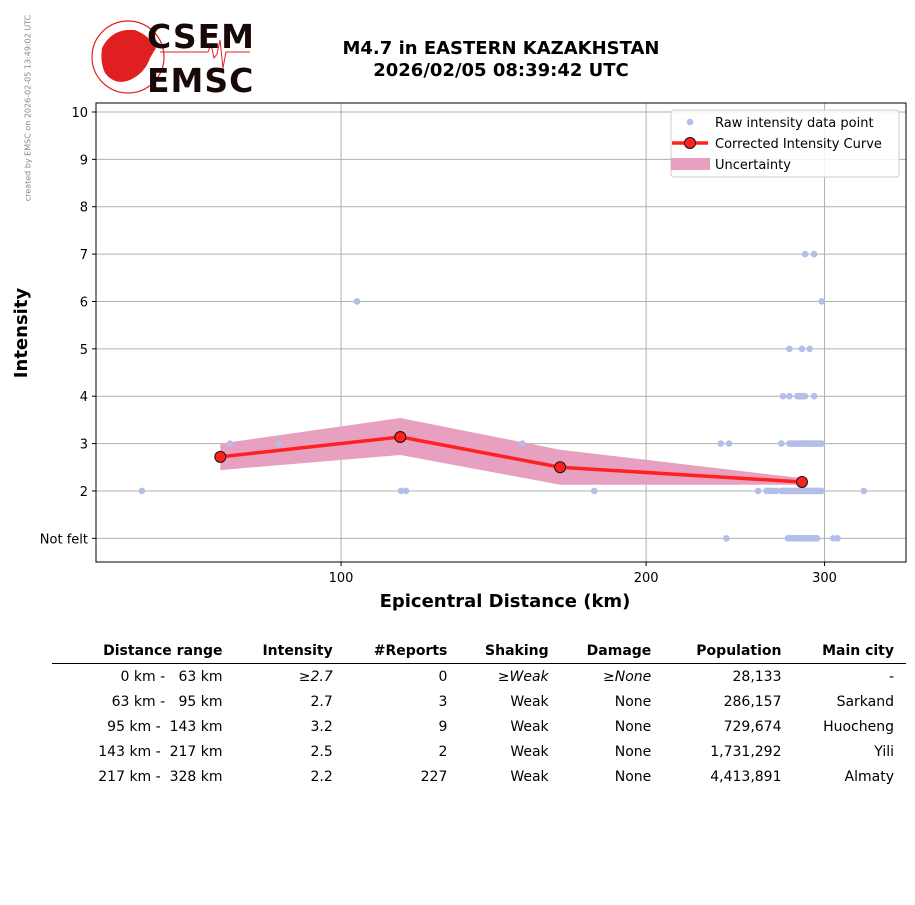 This screenshot has width=915, height=905. I want to click on column-header: Shaking, so click(510, 652).